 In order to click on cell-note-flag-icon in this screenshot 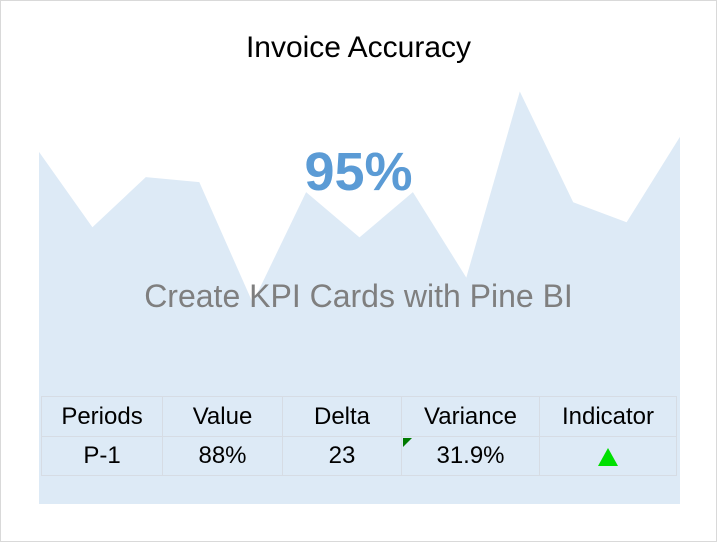, I will do `click(407, 442)`.